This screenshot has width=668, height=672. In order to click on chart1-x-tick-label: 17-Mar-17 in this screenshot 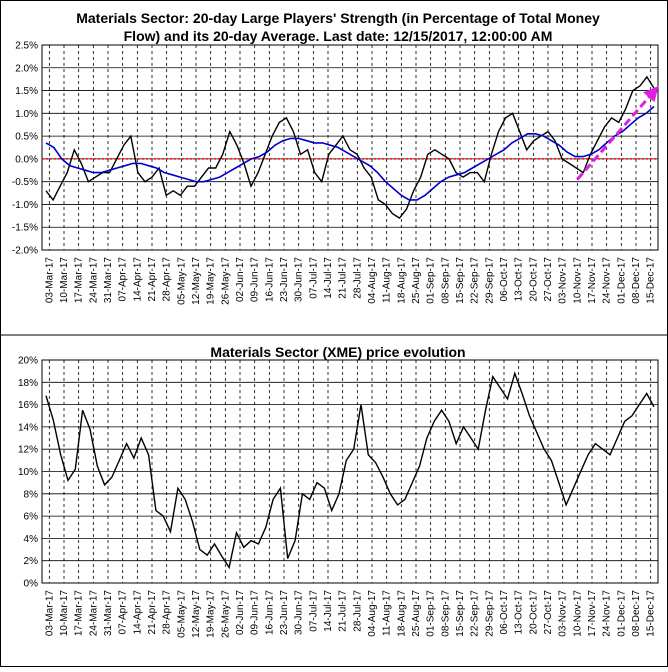, I will do `click(79, 280)`.